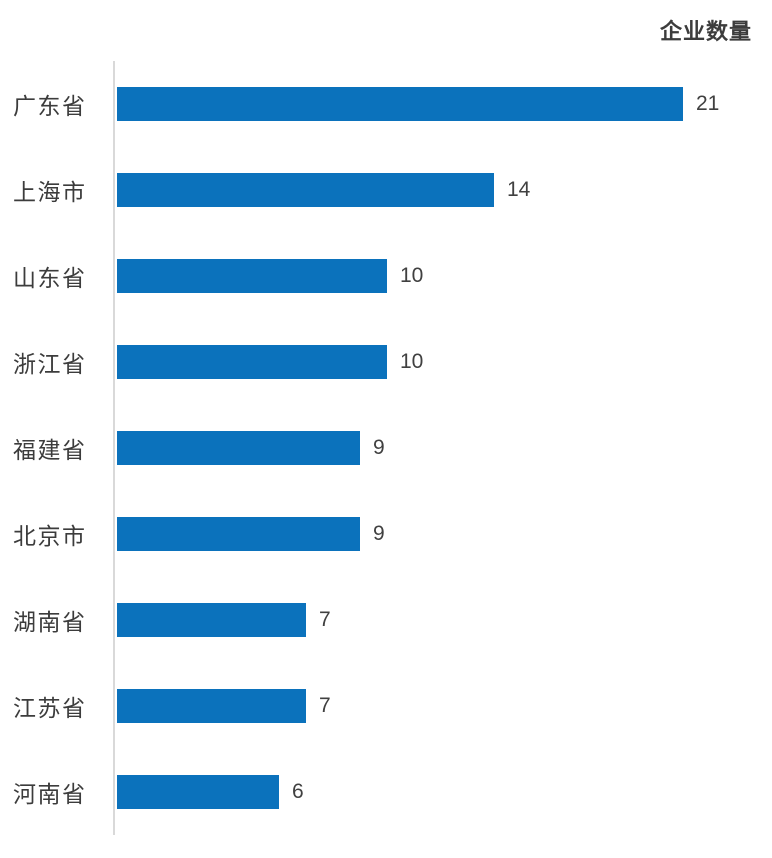 The height and width of the screenshot is (858, 772). What do you see at coordinates (50, 364) in the screenshot?
I see `category-label: 浙江省` at bounding box center [50, 364].